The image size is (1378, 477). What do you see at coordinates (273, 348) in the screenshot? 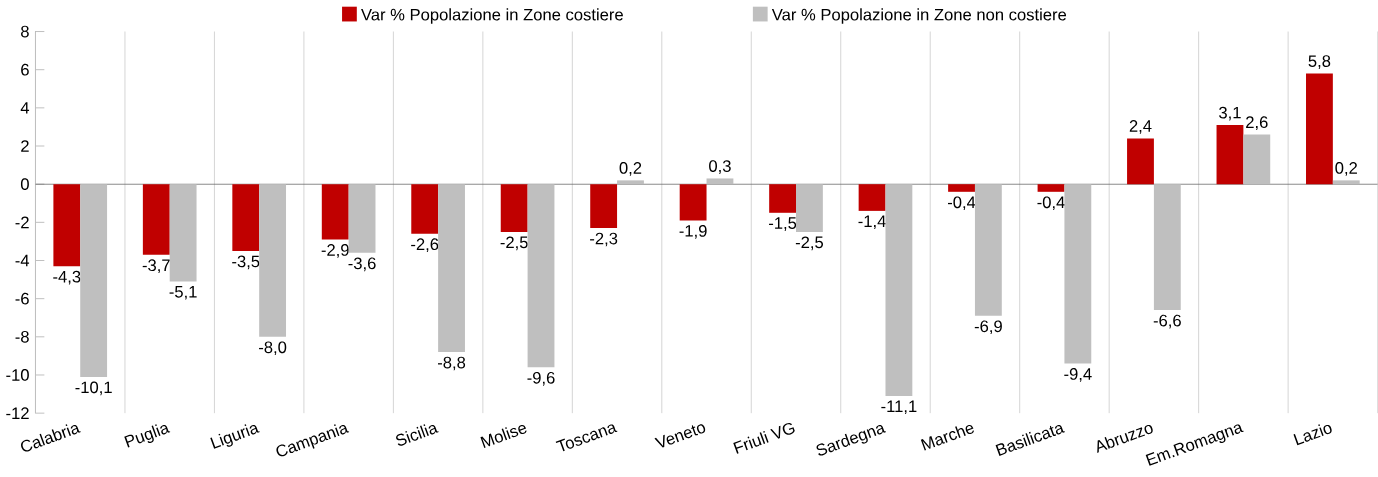
I see `data-label: -8,0` at bounding box center [273, 348].